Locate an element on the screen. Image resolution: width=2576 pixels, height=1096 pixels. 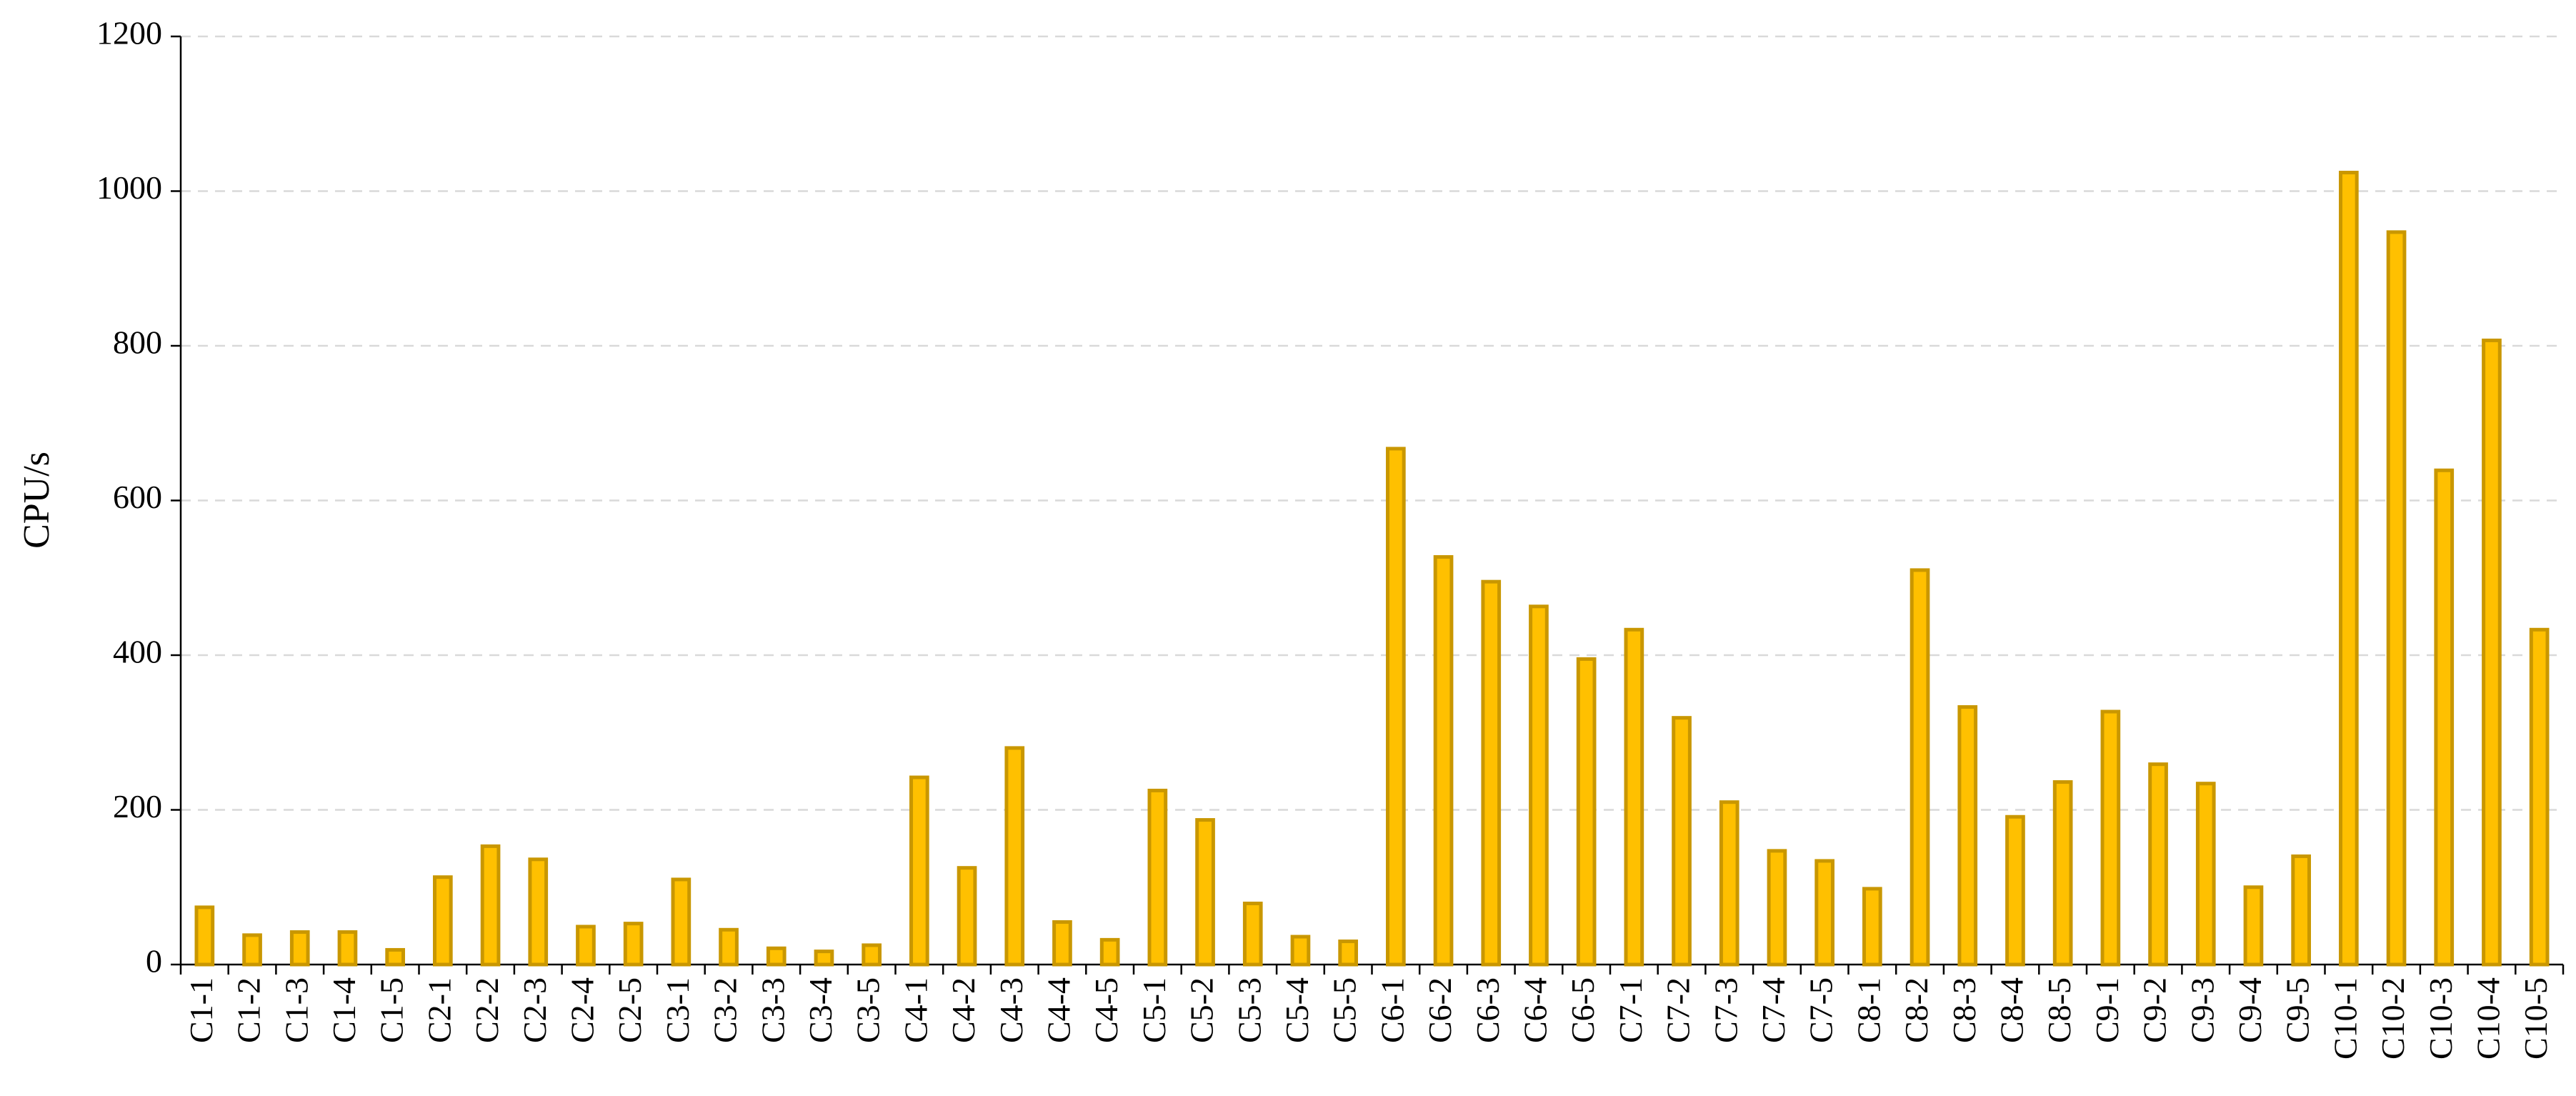
y-tick-label: 400 is located at coordinates (138, 652).